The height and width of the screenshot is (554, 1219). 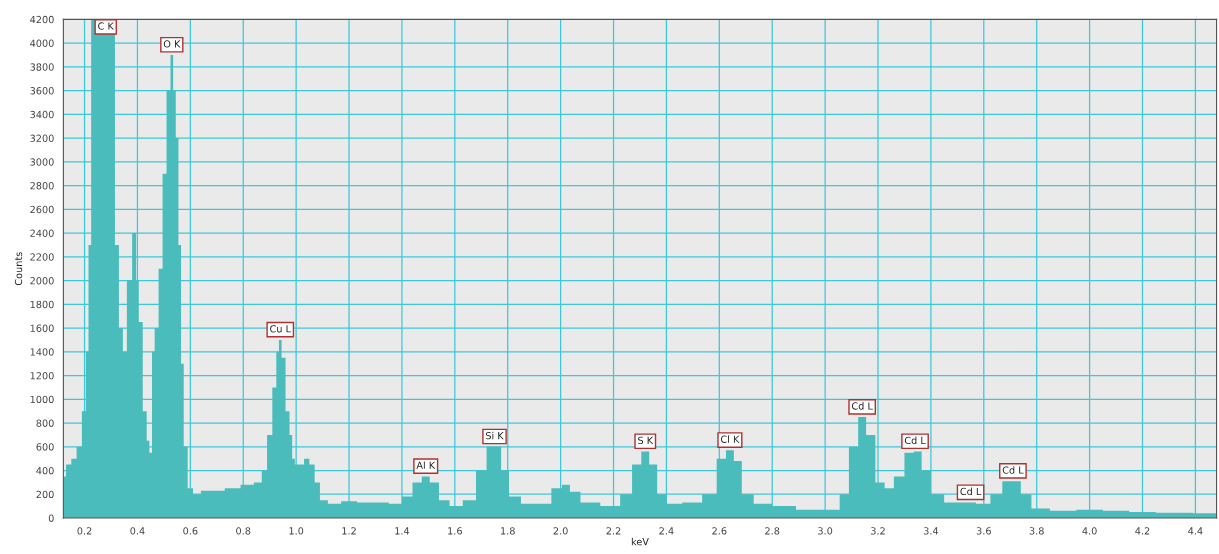 I want to click on annotation: Cu L, so click(x=280, y=329).